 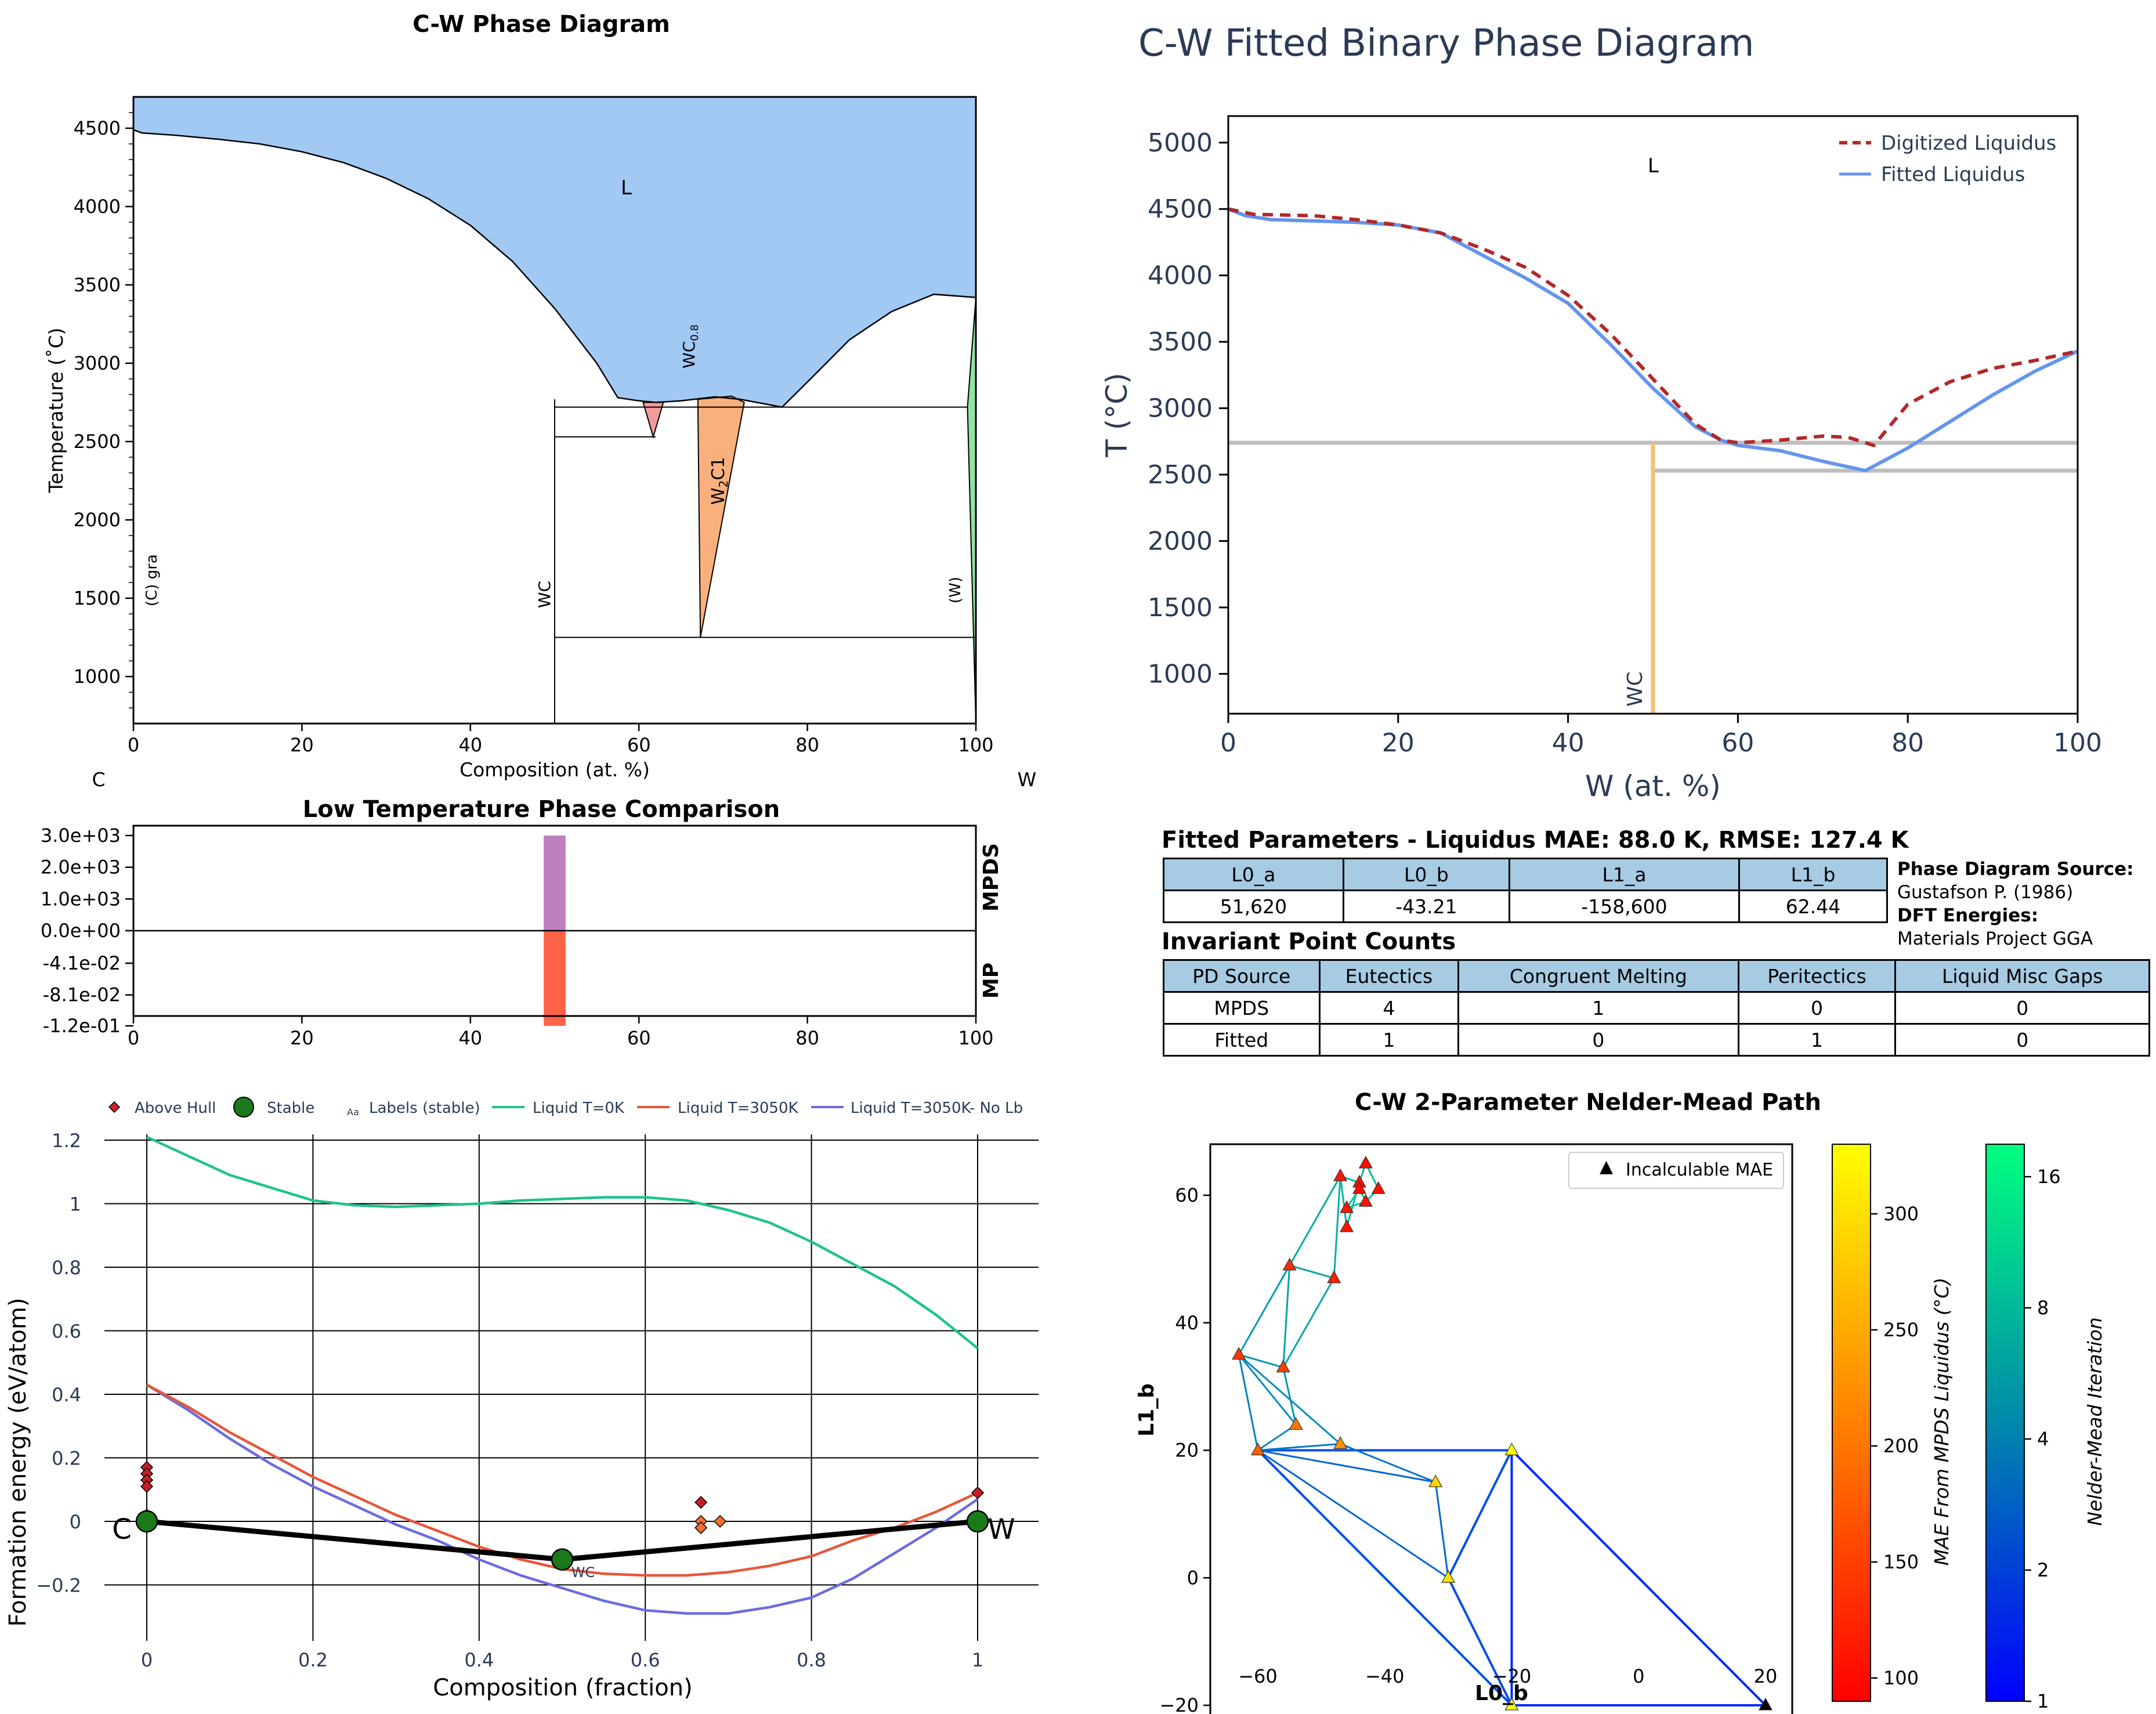 What do you see at coordinates (1653, 166) in the screenshot?
I see `fitted-liquid-label: L` at bounding box center [1653, 166].